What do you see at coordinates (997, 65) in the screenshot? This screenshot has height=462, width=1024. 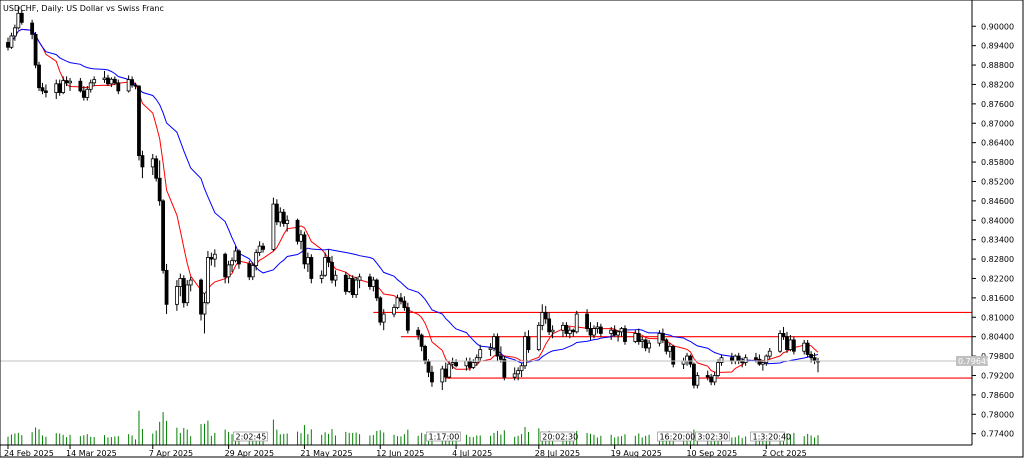 I see `y-tick-label: 0.88800` at bounding box center [997, 65].